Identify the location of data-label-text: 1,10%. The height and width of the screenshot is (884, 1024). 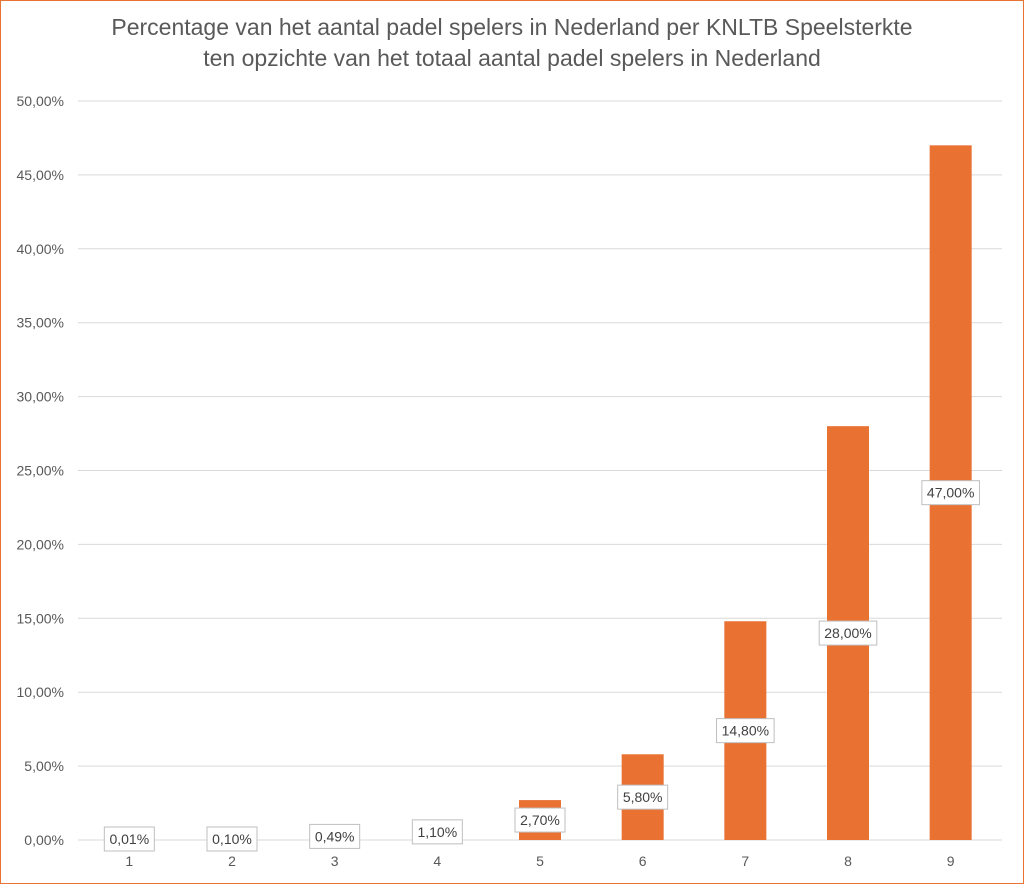
(437, 832).